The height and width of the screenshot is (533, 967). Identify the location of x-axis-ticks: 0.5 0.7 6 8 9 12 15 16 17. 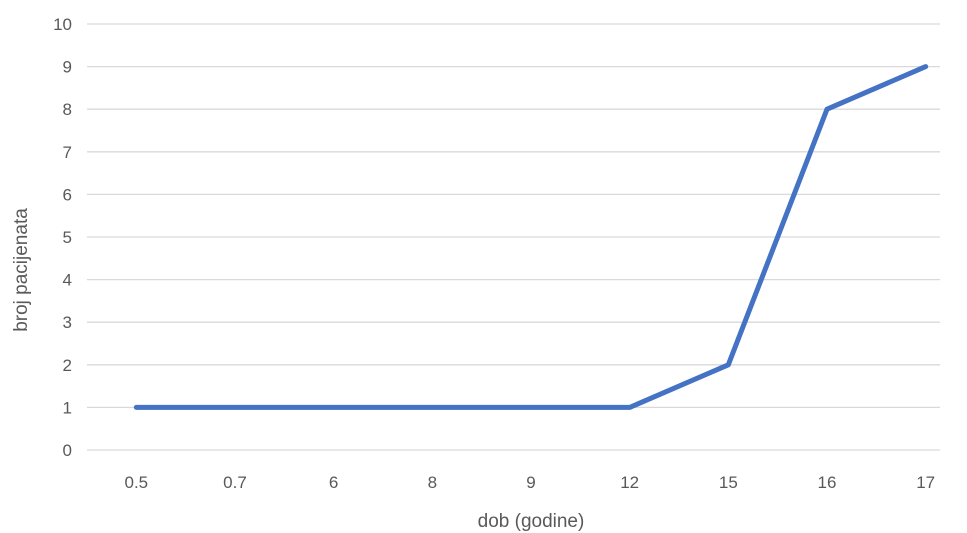
(530, 482).